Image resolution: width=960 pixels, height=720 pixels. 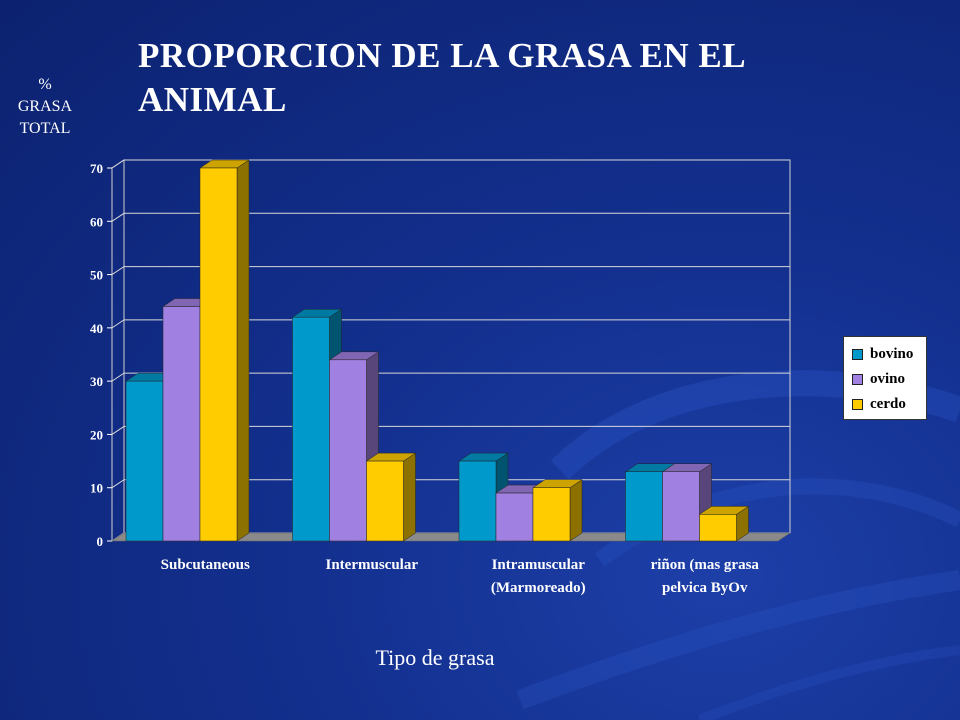 What do you see at coordinates (705, 565) in the screenshot?
I see `x-tick-label: riñon (mas grasa` at bounding box center [705, 565].